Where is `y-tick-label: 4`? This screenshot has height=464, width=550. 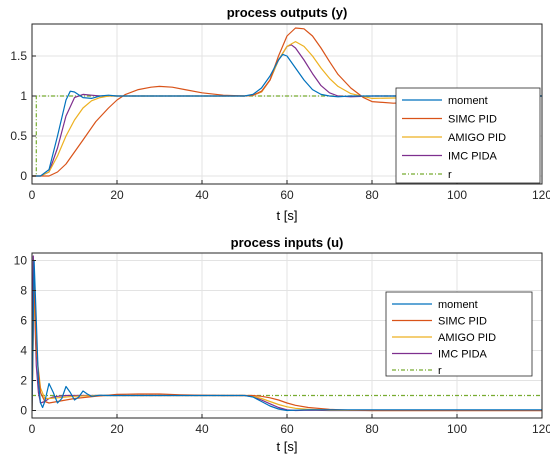 y-tick-label: 4 is located at coordinates (23, 351).